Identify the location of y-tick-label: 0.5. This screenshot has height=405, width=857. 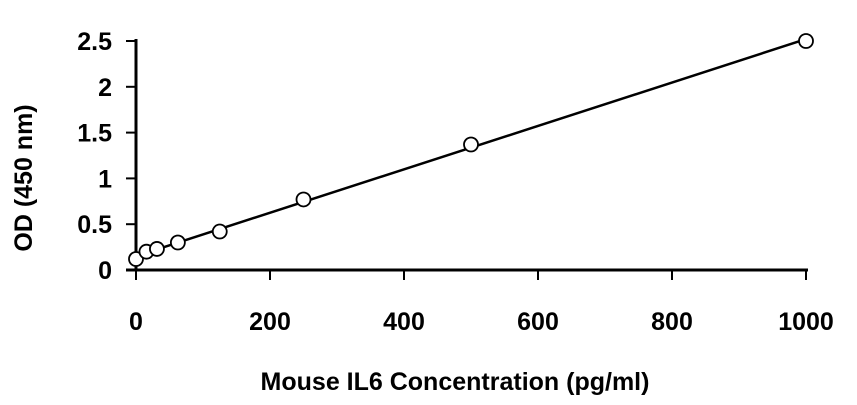
(94, 225).